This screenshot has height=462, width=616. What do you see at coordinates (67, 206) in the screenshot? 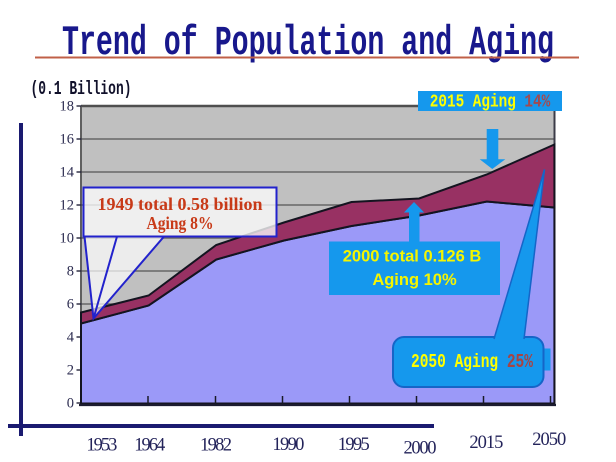
I see `svg-text: 12` at bounding box center [67, 206].